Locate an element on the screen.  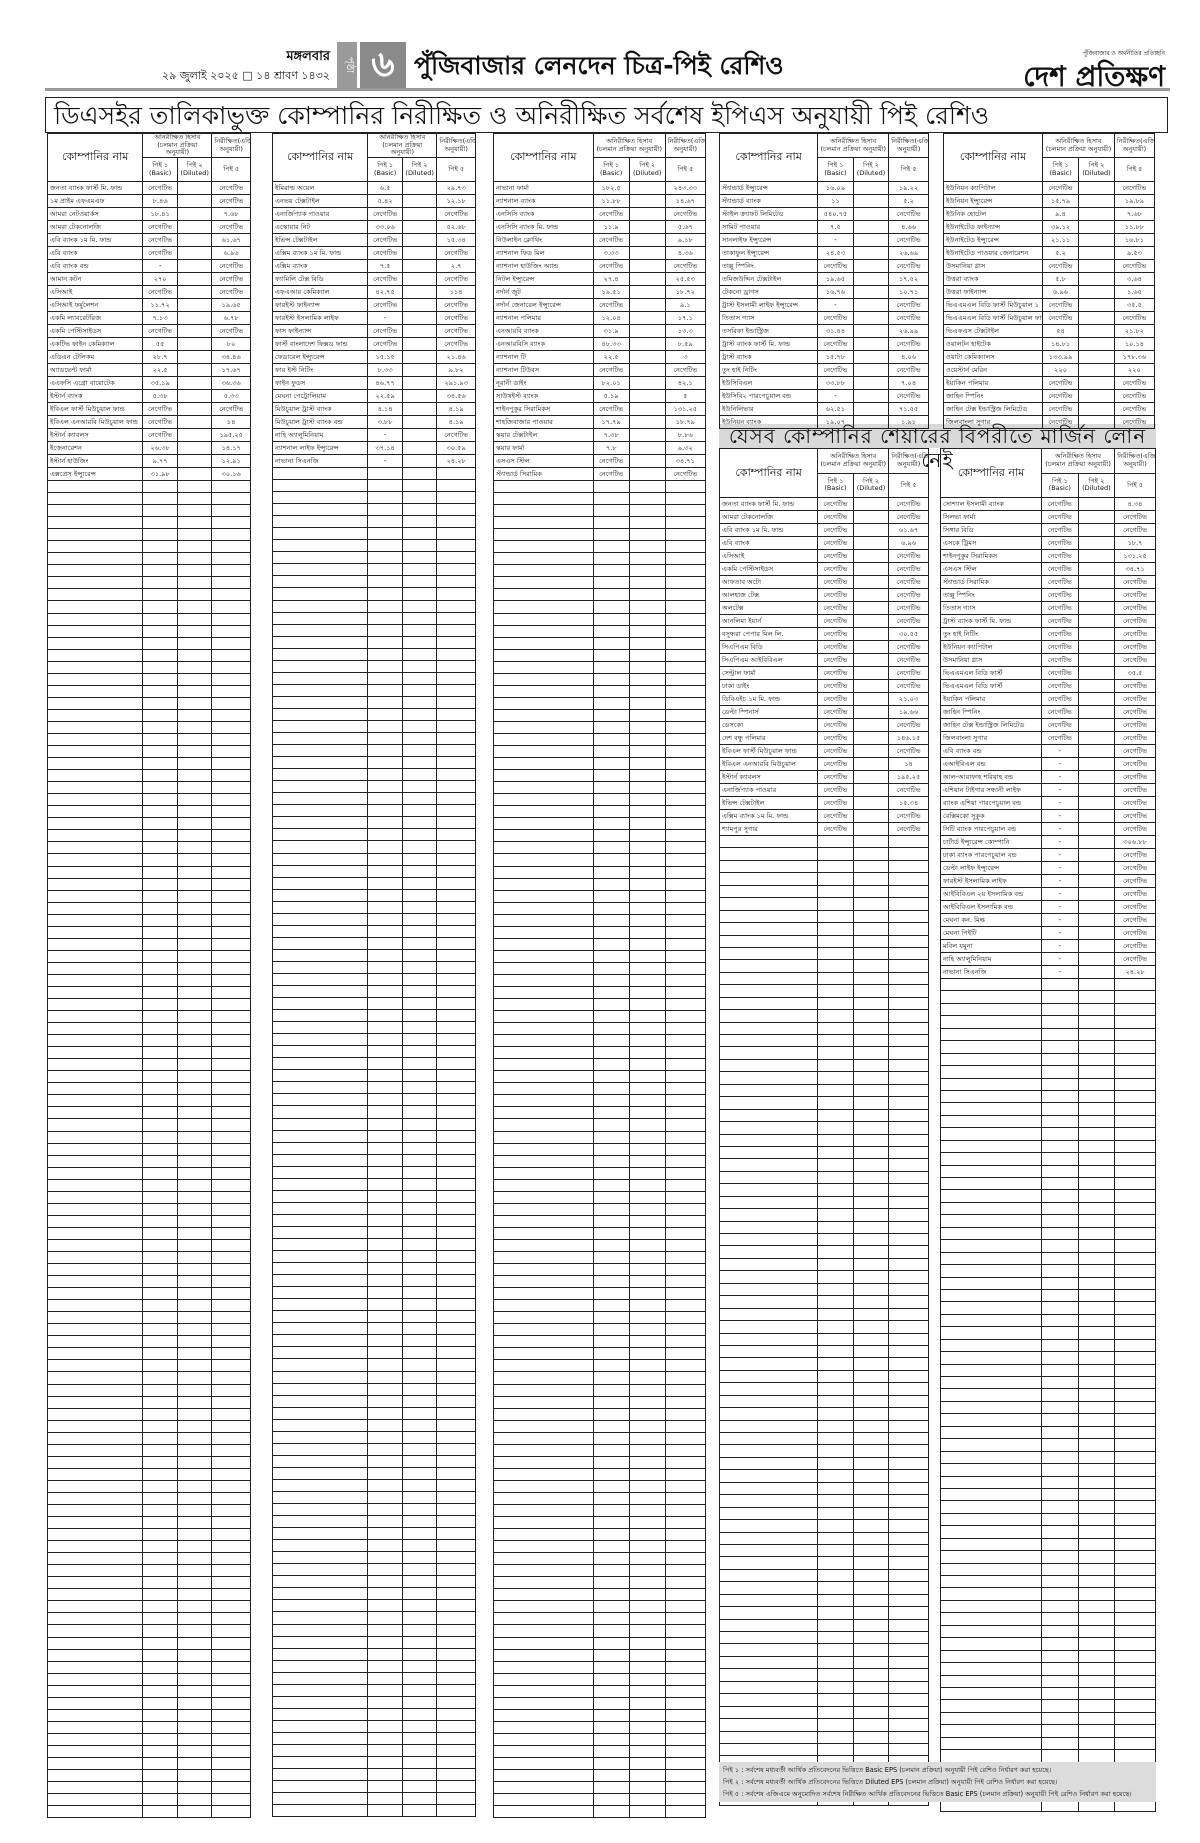
company-name: ব্যাংক এশিয়া পারপেচুয়াল বন্ড is located at coordinates (991, 803).